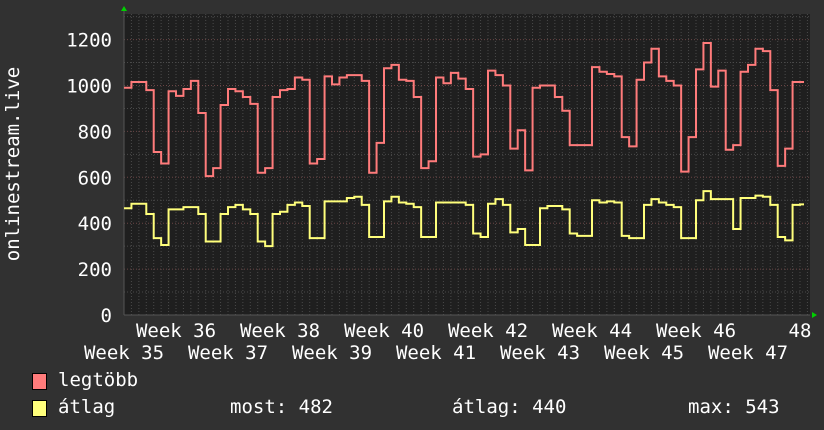 The image size is (824, 430). Describe the element at coordinates (592, 331) in the screenshot. I see `x-tick-label: Week 44` at that location.